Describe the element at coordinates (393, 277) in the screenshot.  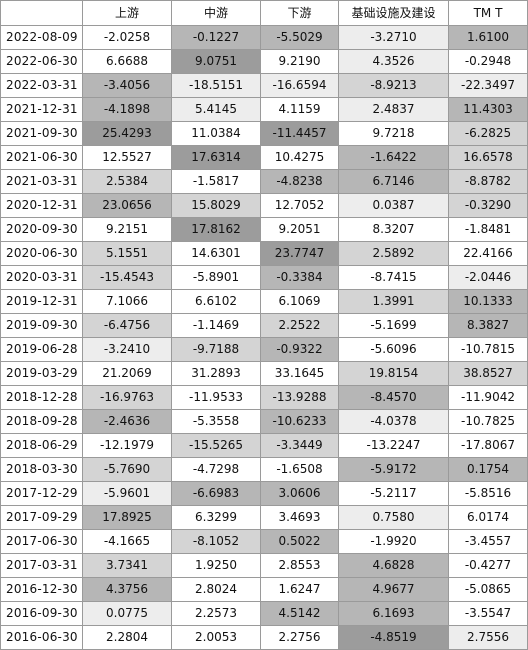
I see `value-cell: -8.7415` at that location.